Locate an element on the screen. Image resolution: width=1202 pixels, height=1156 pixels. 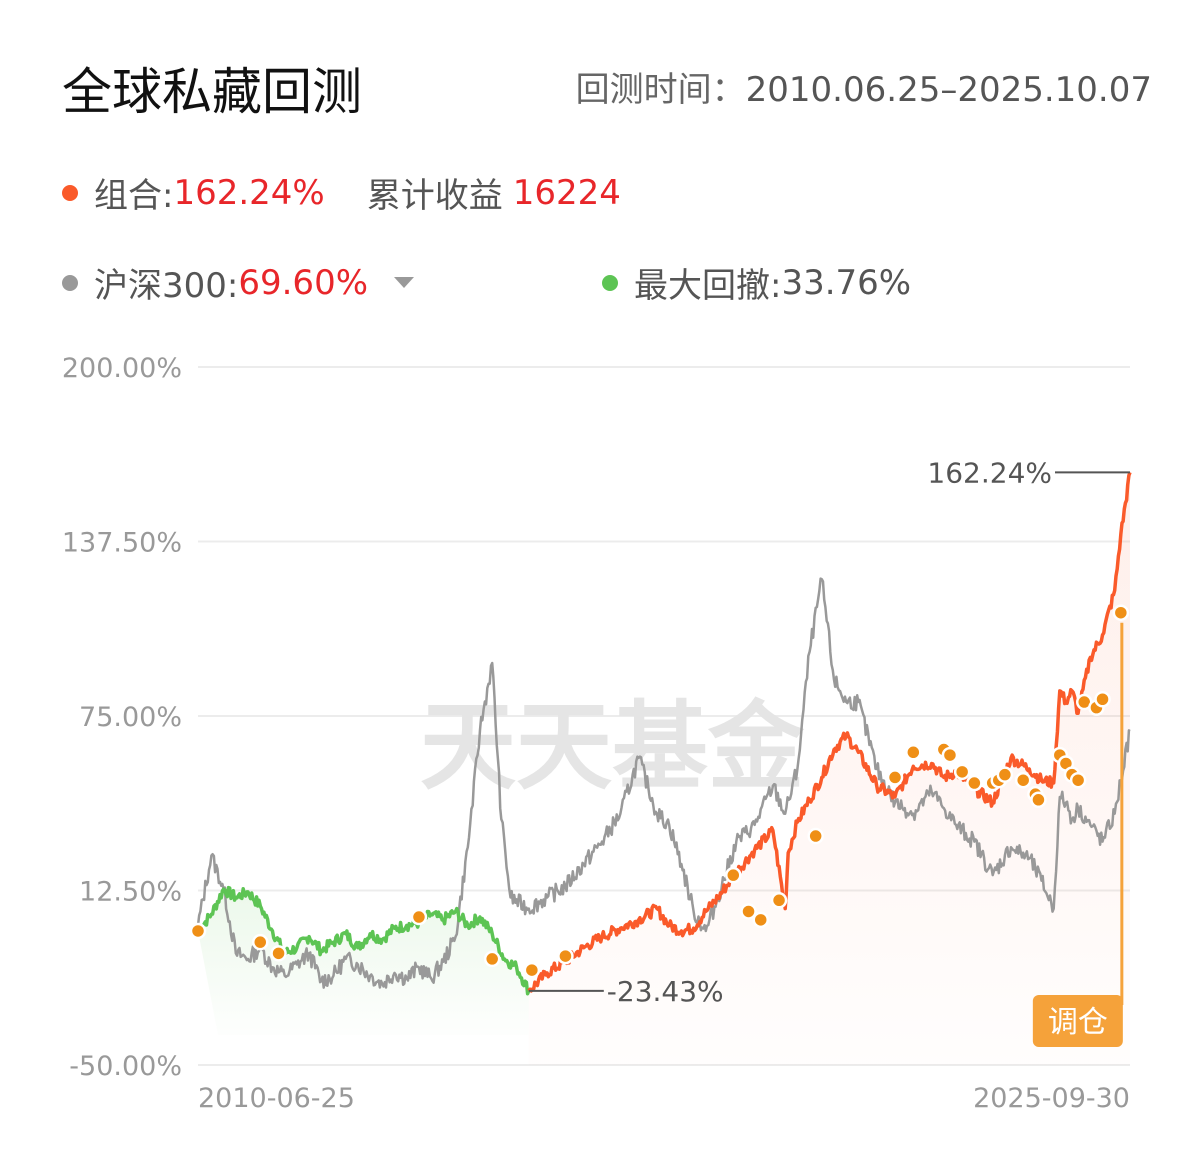
drawdown-legend: 最大回撤: 33.76% is located at coordinates (756, 282).